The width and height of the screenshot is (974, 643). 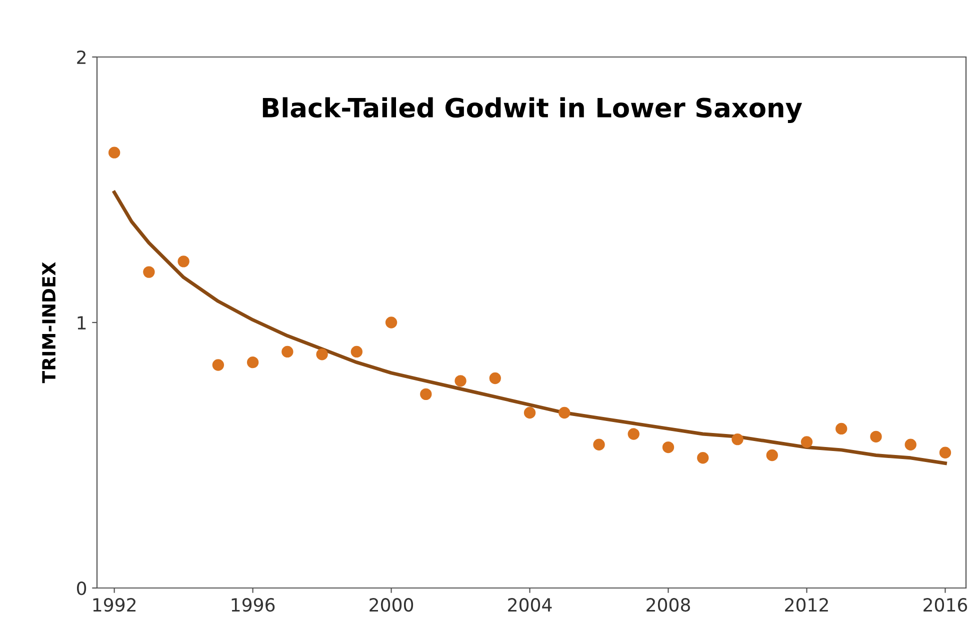 What do you see at coordinates (668, 605) in the screenshot?
I see `x-tick-label: 2008` at bounding box center [668, 605].